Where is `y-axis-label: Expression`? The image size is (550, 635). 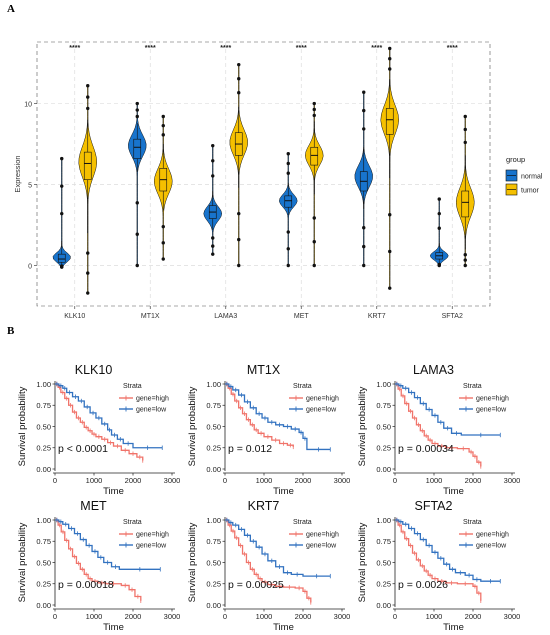 y-axis-label: Expression is located at coordinates (17, 173).